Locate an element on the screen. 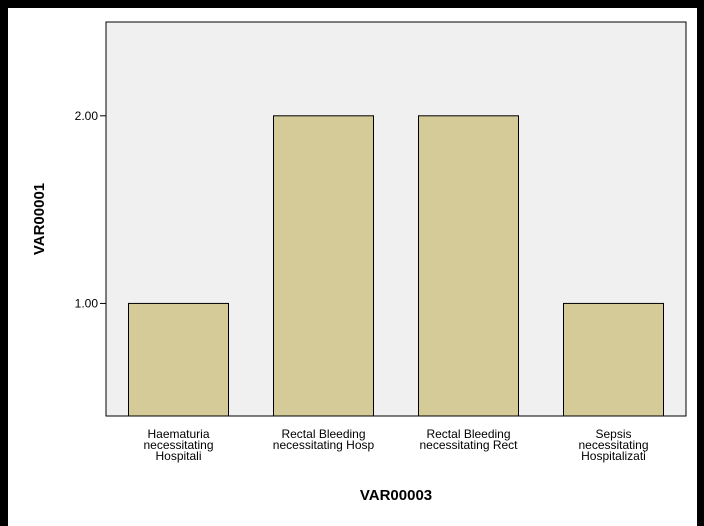 This screenshot has height=526, width=704. x-category-label: Sepsis necessitating Hospitalizati is located at coordinates (613, 445).